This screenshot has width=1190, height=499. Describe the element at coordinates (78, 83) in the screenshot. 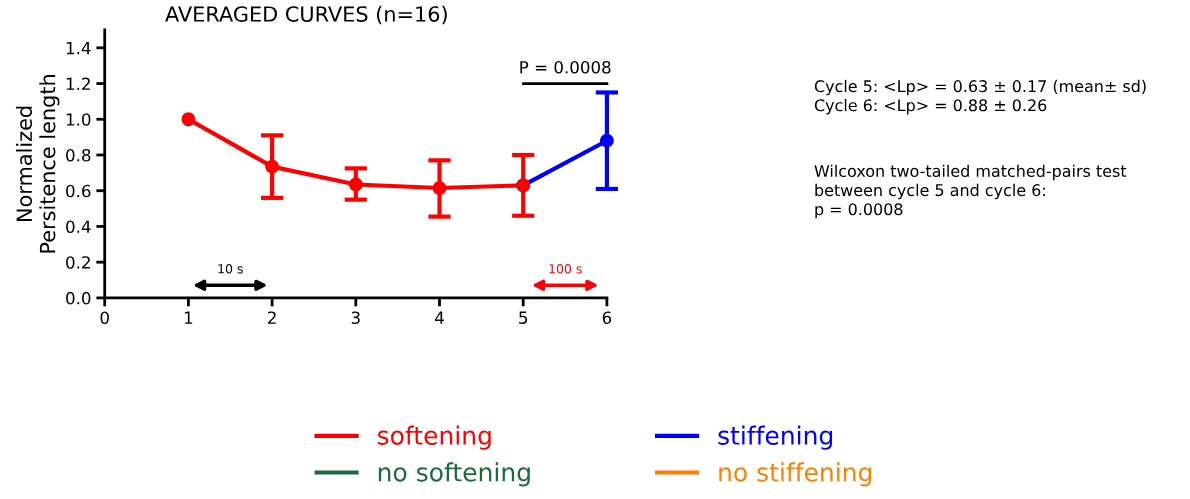

I see `y-tick-label: 1.2` at that location.